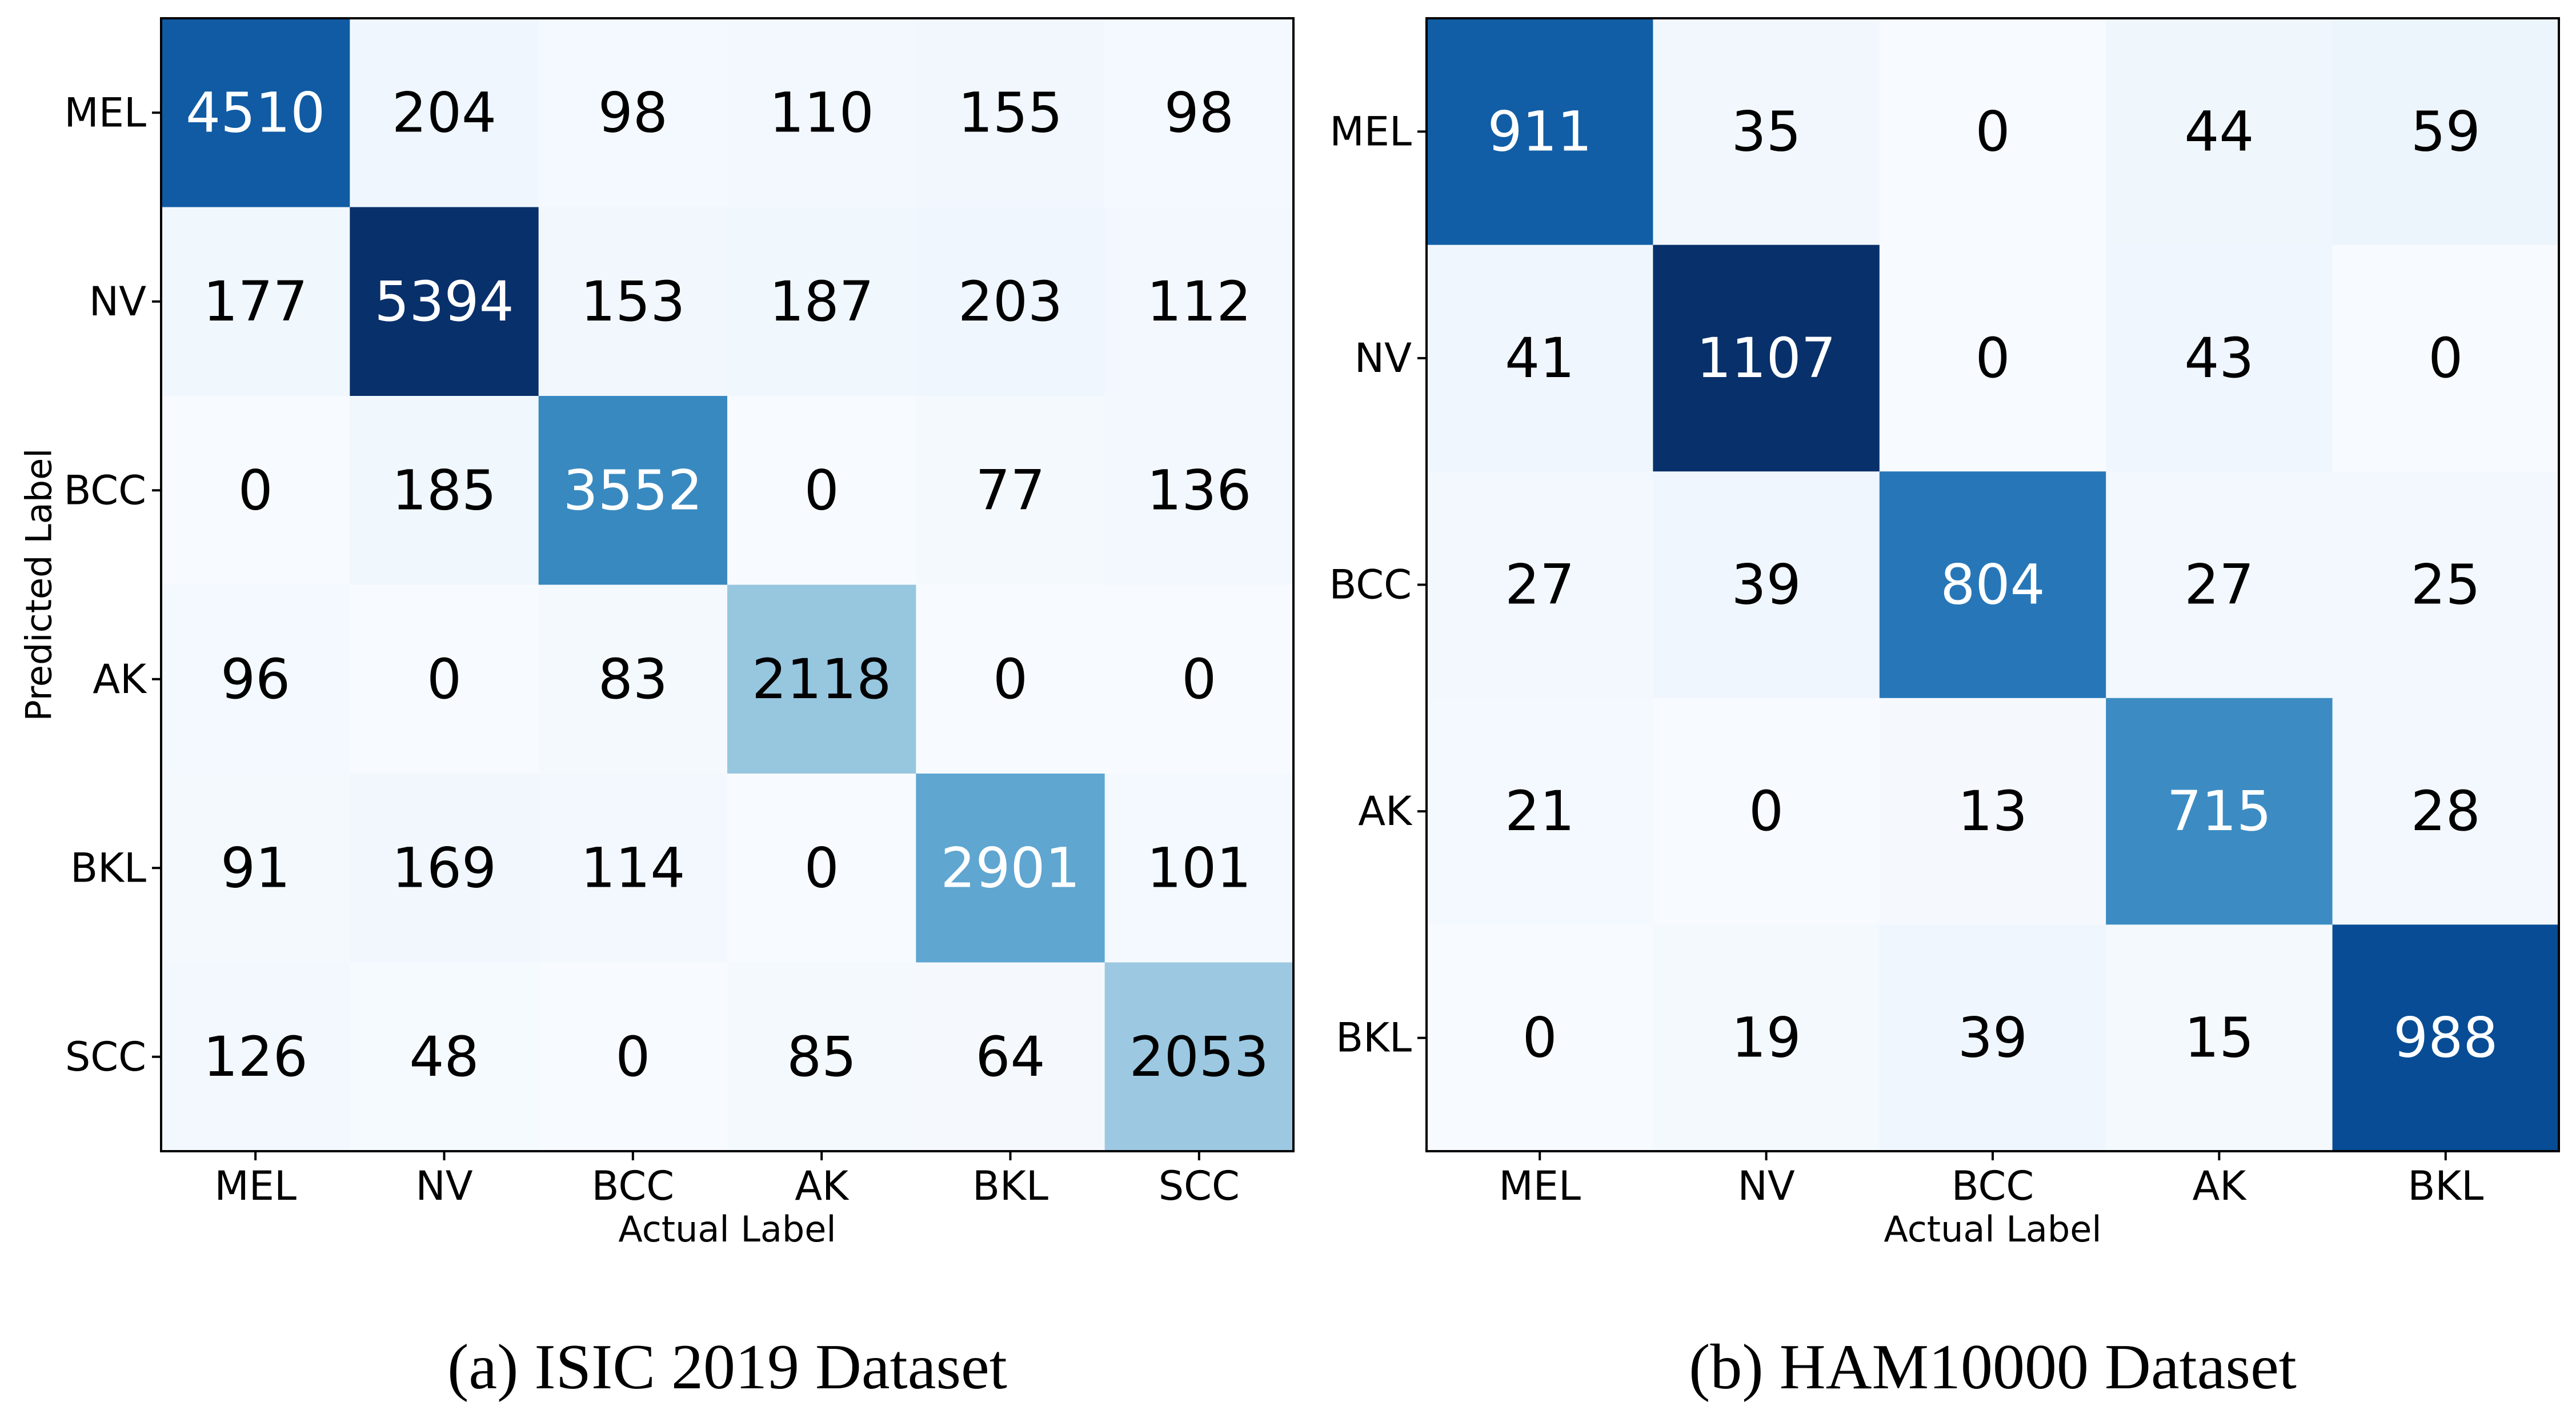 The image size is (2576, 1414). I want to click on cell-value-label: 203, so click(1010, 302).